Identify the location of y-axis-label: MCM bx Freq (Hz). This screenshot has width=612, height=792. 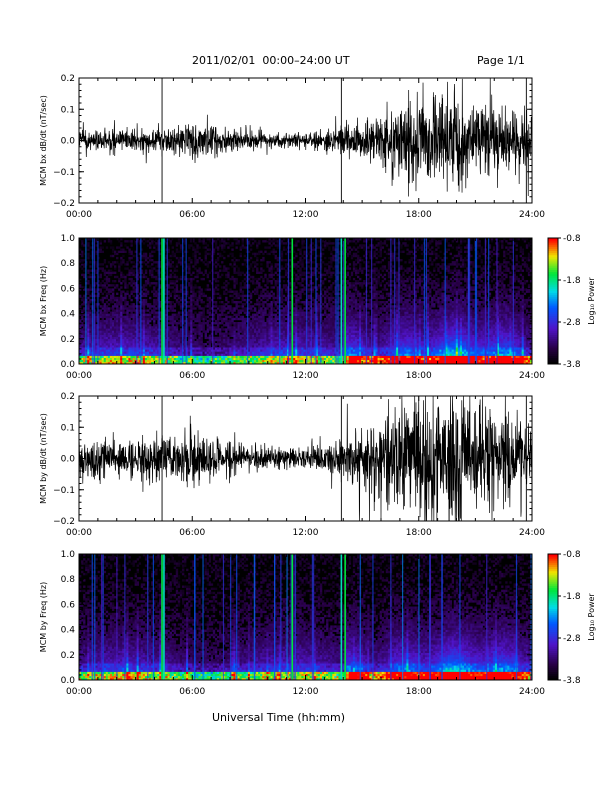
(43, 301).